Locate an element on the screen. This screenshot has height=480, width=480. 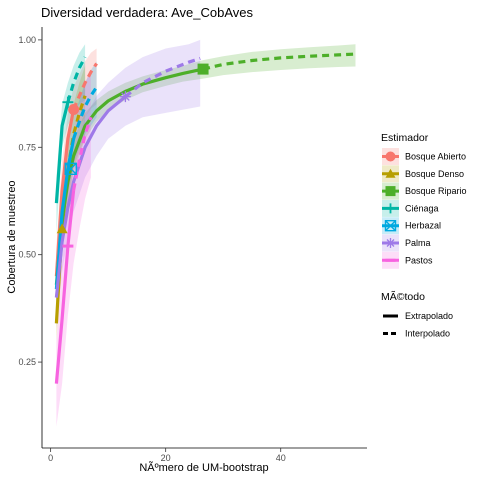
legend-item-bosque-ripario: Bosque Ripario is located at coordinates (424, 191).